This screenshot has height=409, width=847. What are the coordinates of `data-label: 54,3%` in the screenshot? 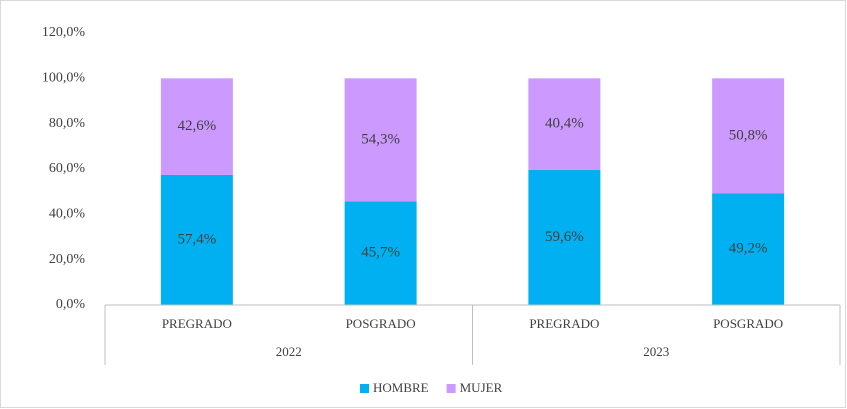 It's located at (380, 139).